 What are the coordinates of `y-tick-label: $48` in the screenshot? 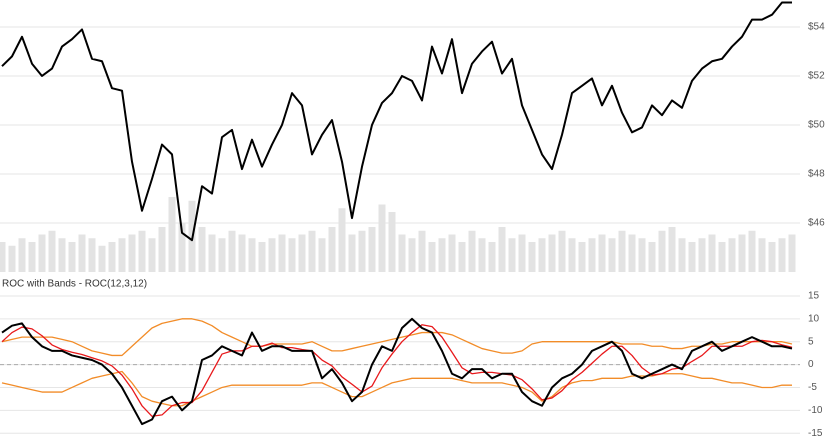 It's located at (816, 174).